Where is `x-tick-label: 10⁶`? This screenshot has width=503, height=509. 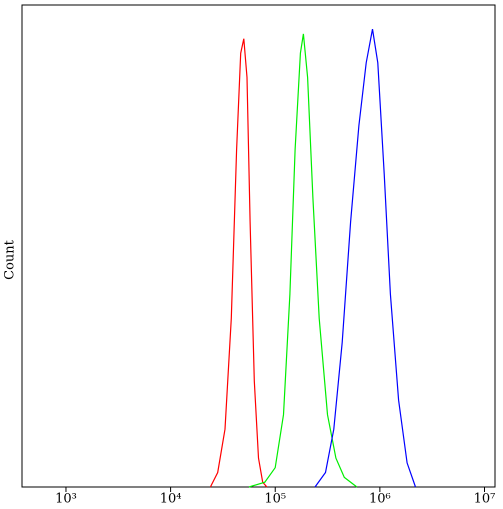 x-tick-label: 10⁶ is located at coordinates (380, 499).